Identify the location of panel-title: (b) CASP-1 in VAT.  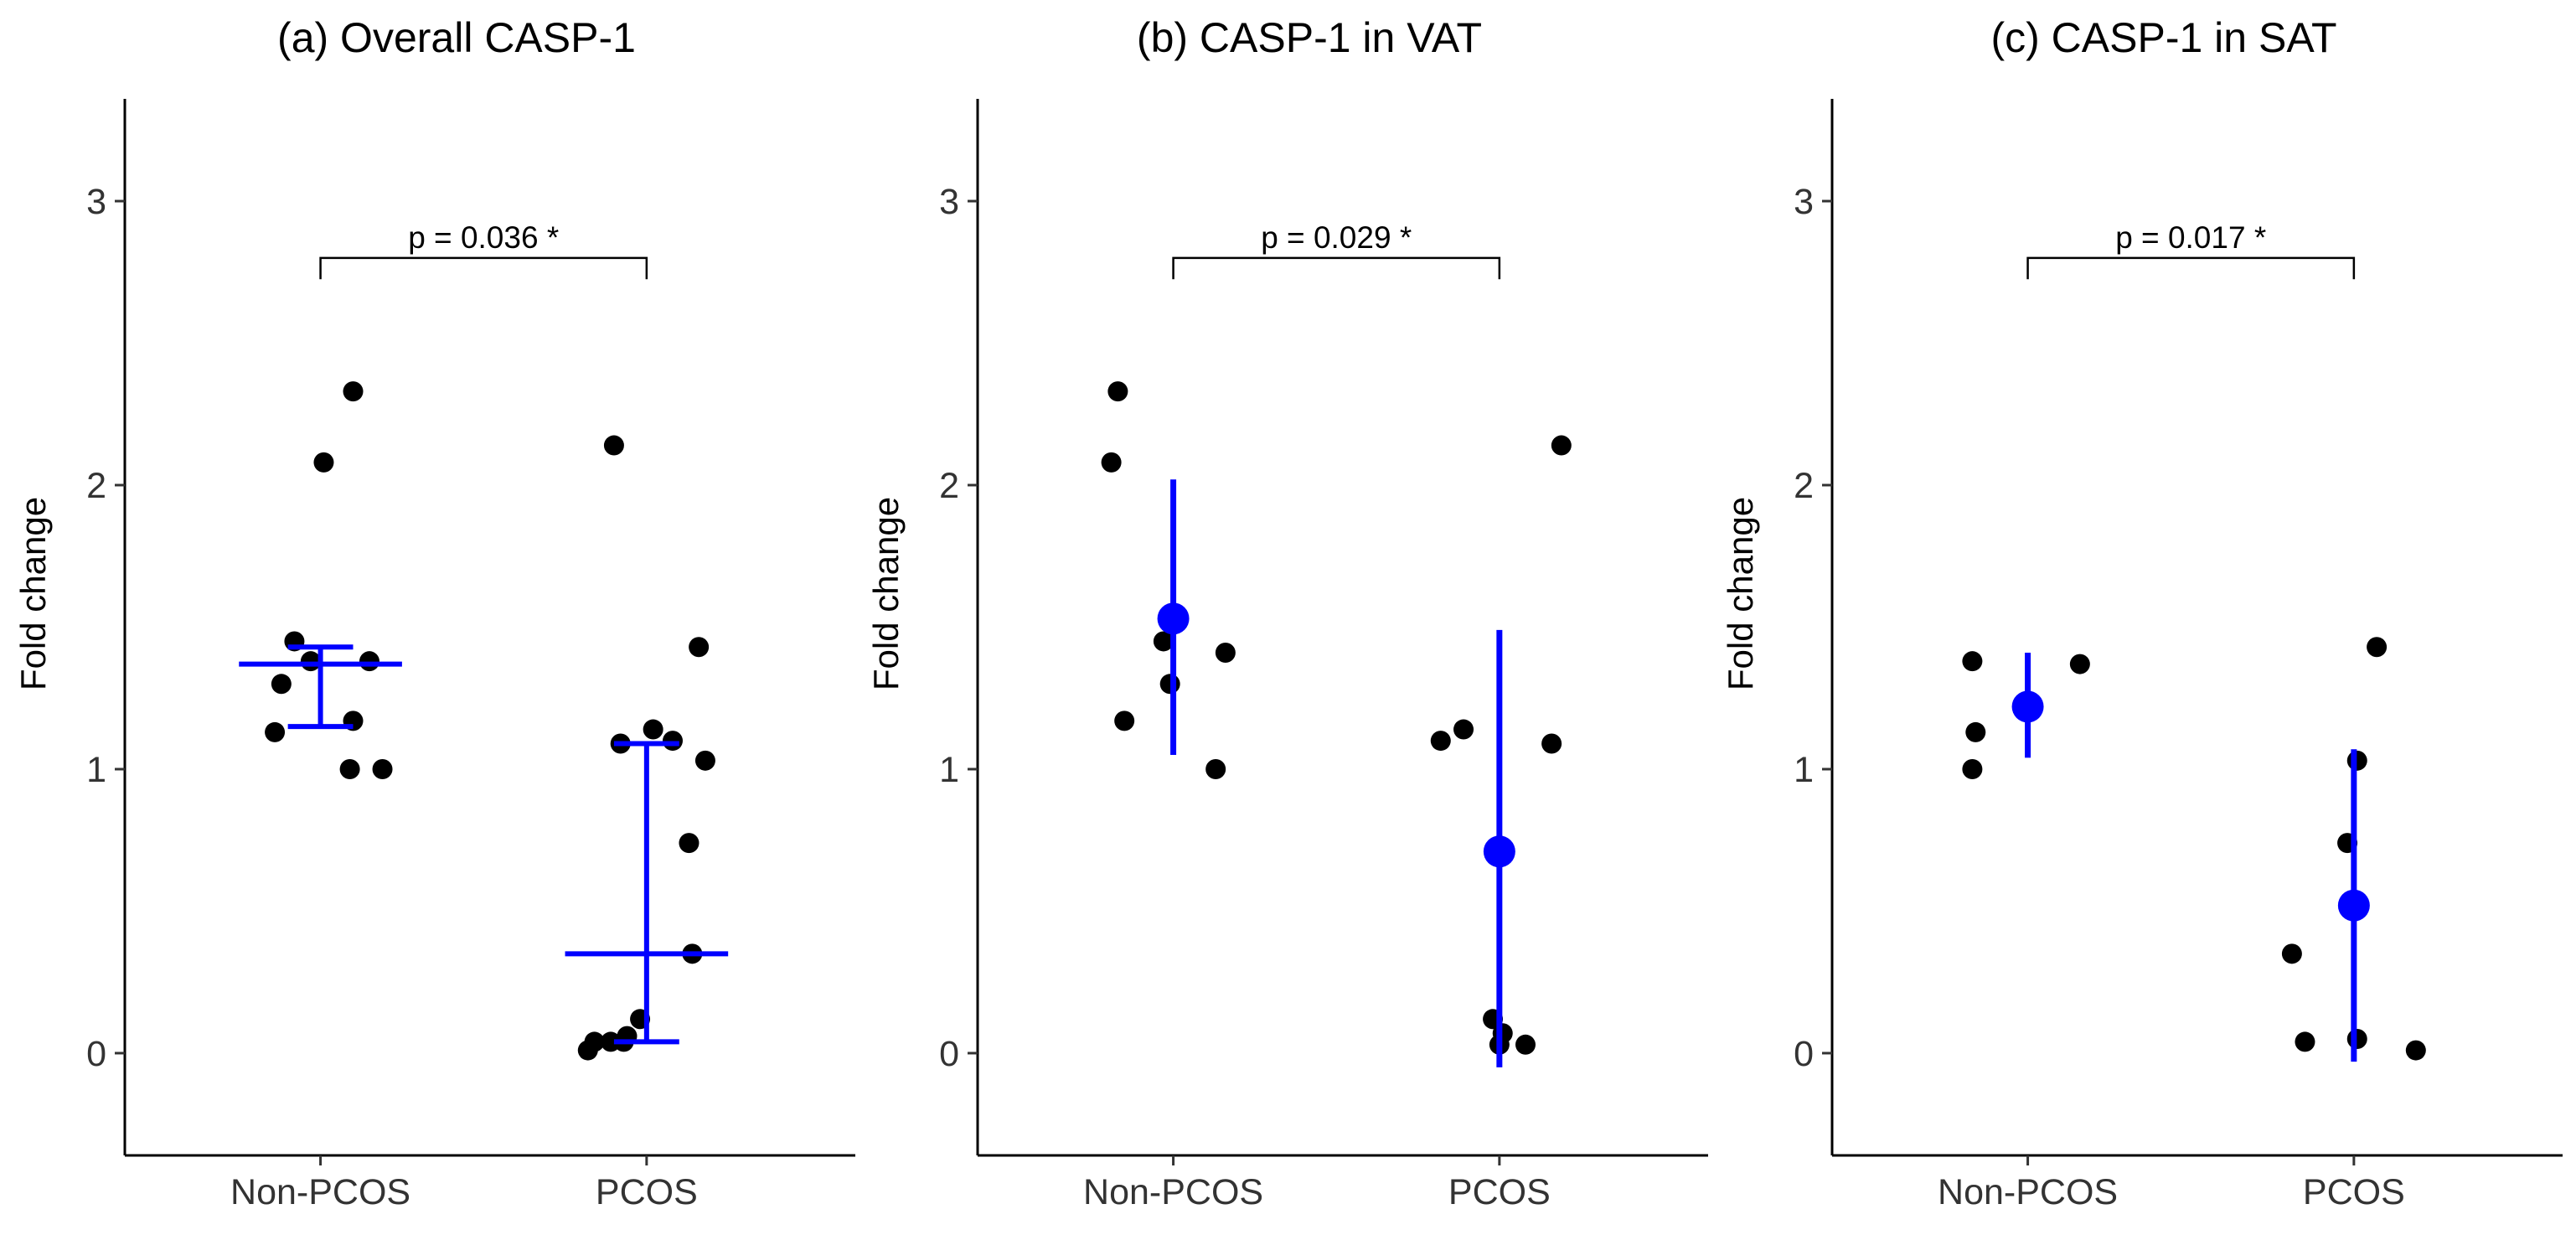
(1309, 38).